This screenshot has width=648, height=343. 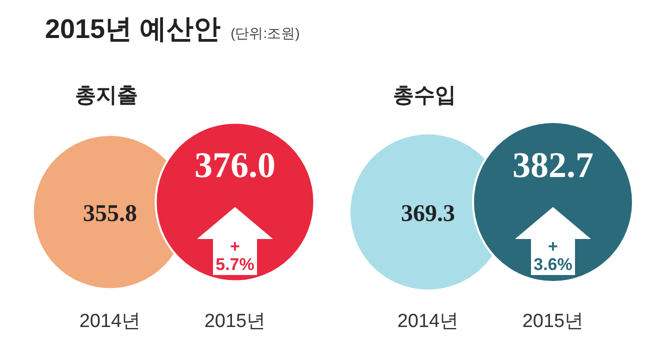 What do you see at coordinates (428, 214) in the screenshot?
I see `data-label: 369.3` at bounding box center [428, 214].